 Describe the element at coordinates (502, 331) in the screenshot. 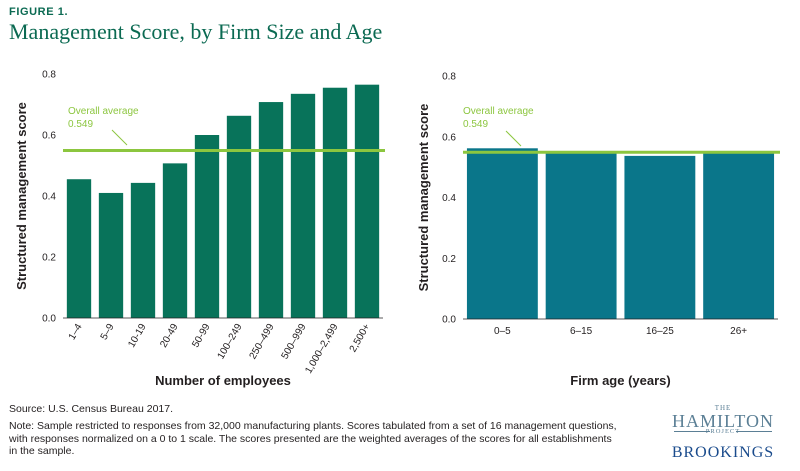

I see `x-tick-label: 0–5` at that location.